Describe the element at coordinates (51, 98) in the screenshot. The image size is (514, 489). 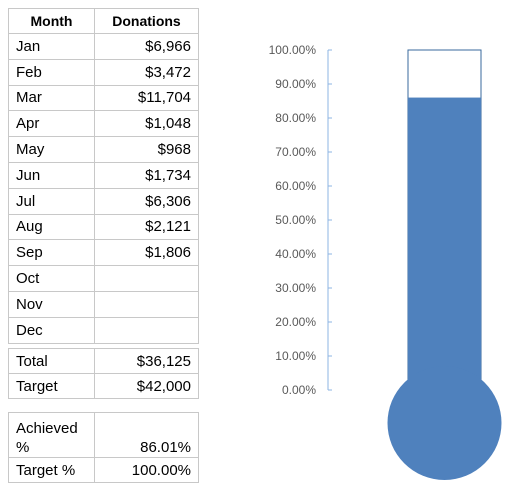
I see `month-cell: Mar` at that location.